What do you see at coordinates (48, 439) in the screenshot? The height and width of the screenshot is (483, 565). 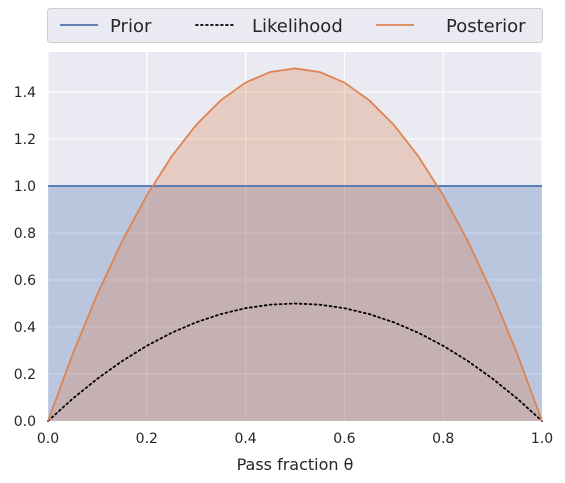 I see `x-tick-label: 0.0` at bounding box center [48, 439].